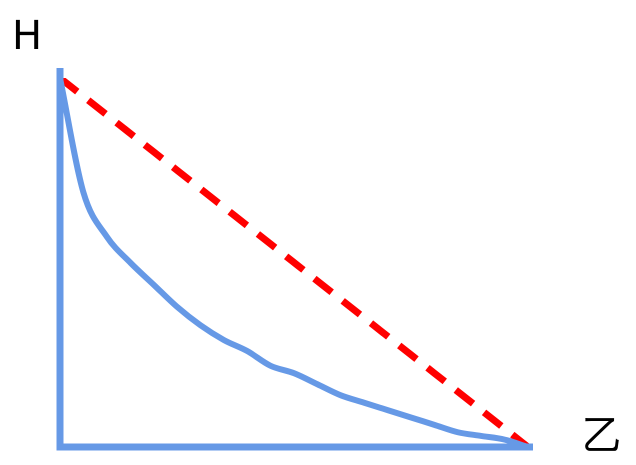 Image resolution: width=636 pixels, height=465 pixels. I want to click on y-axis-title: H, so click(27, 36).